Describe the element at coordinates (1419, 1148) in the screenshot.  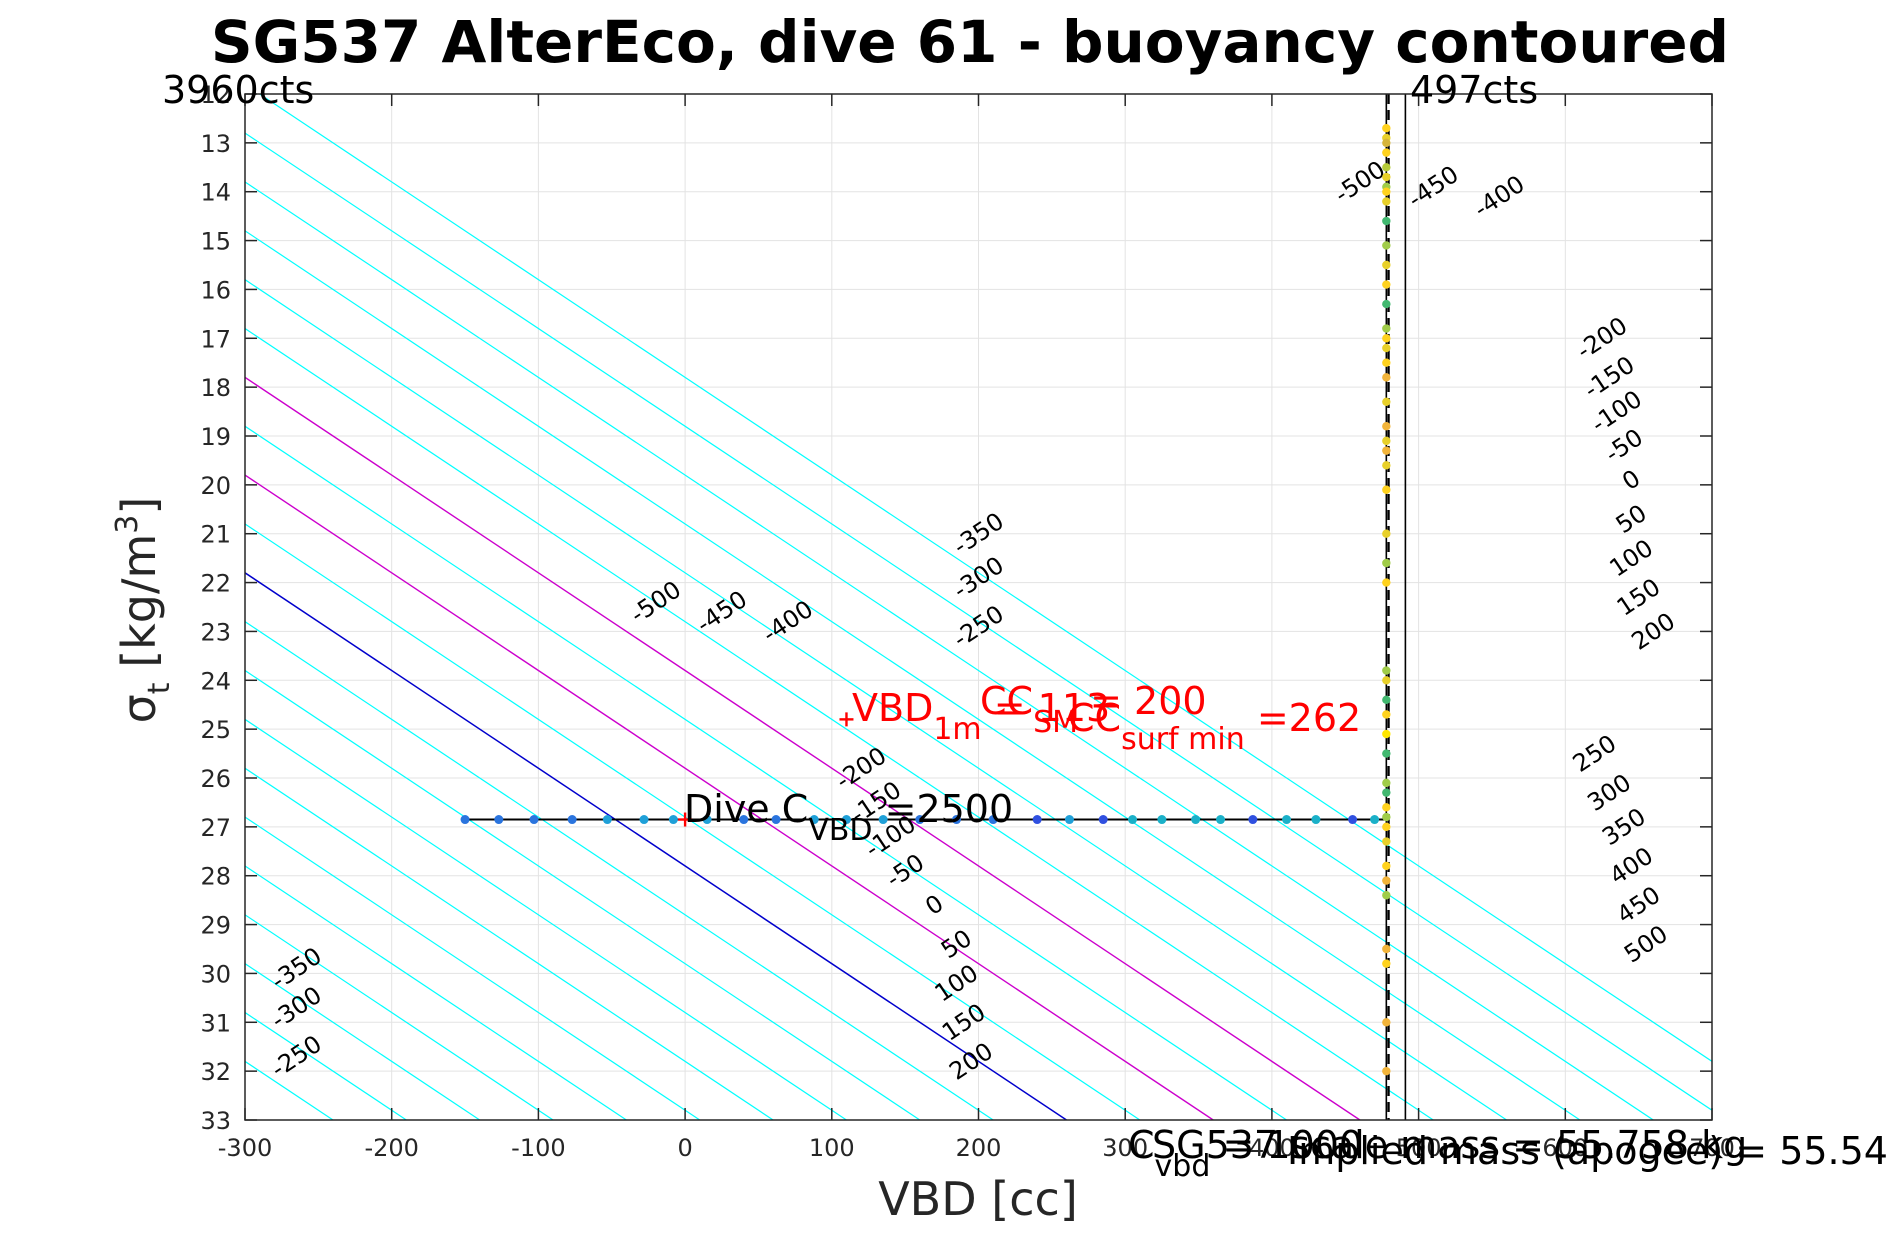
I see `x-tick-label: 500` at that location.